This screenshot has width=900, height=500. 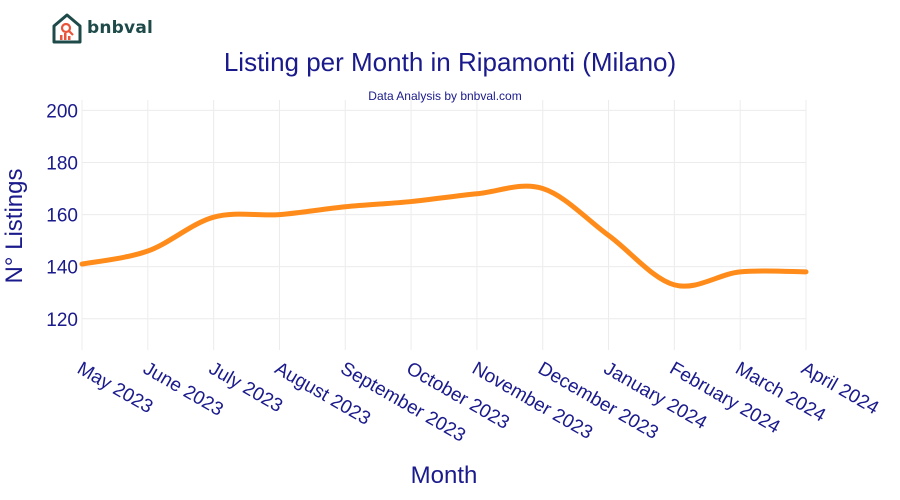 I want to click on y-tick-label: 200, so click(x=62, y=111).